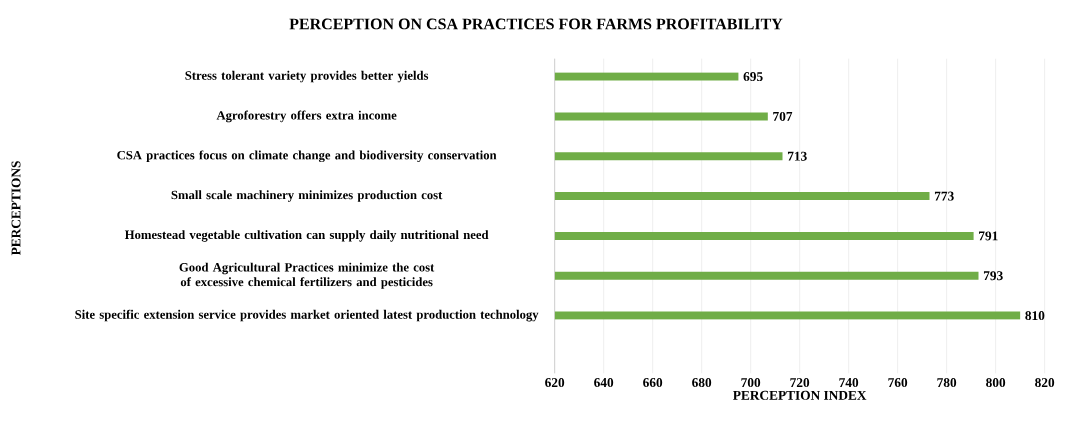 This screenshot has width=1072, height=432. Describe the element at coordinates (797, 156) in the screenshot. I see `data-label: 713` at that location.